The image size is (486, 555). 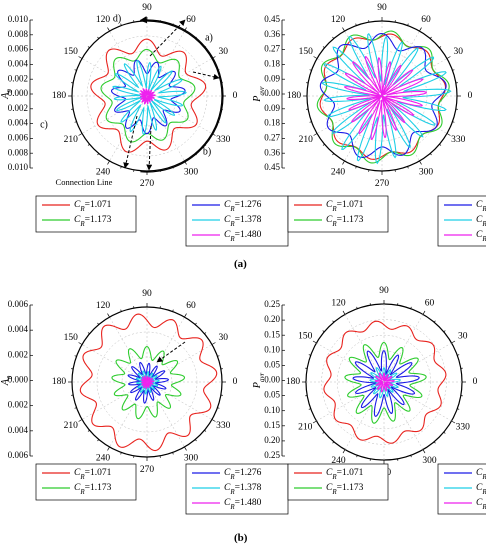 I want to click on radial-tick-label: 0.18, so click(x=272, y=123).